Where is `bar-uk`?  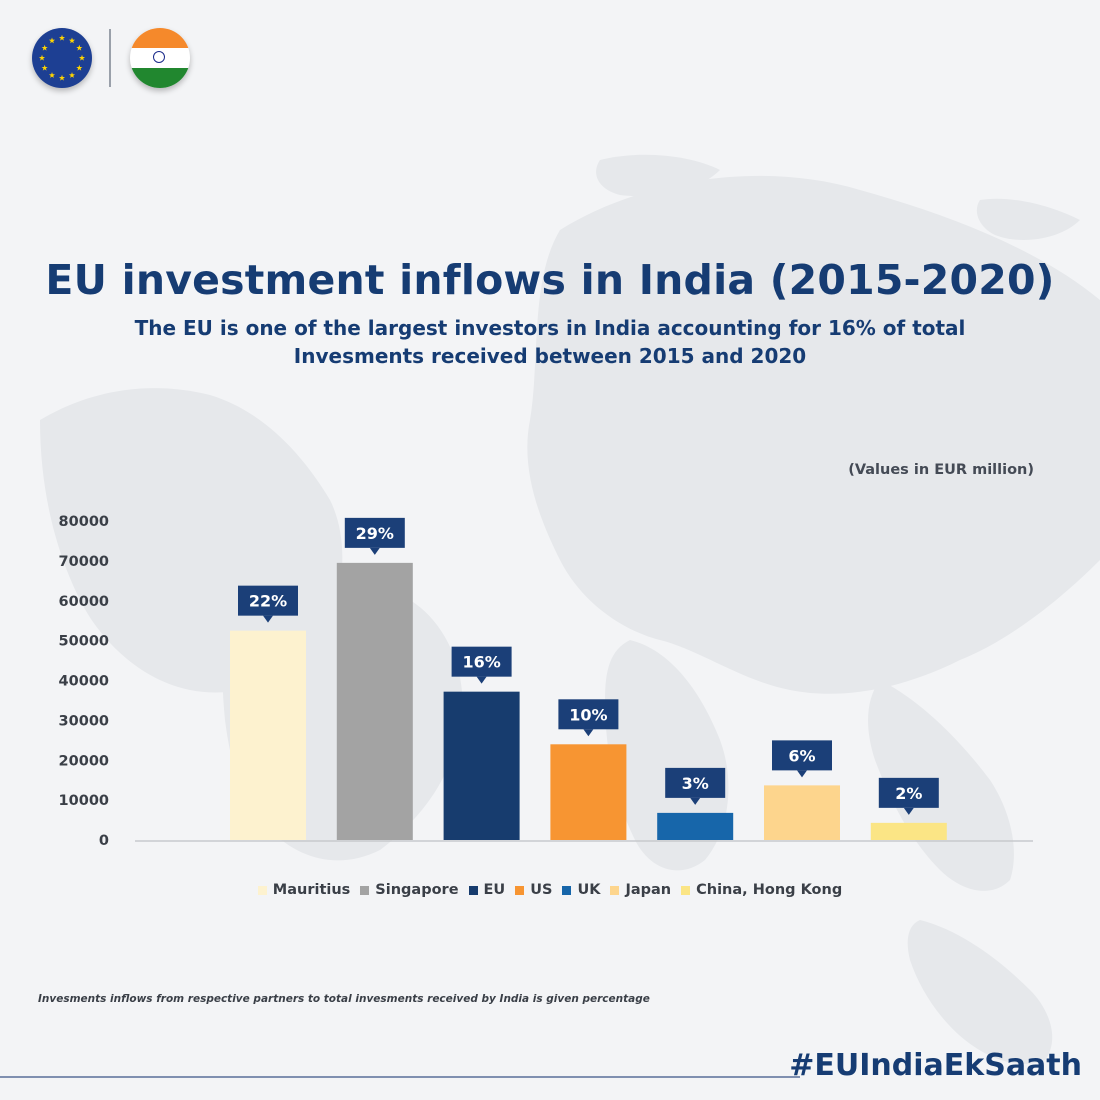 bar-uk is located at coordinates (695, 826).